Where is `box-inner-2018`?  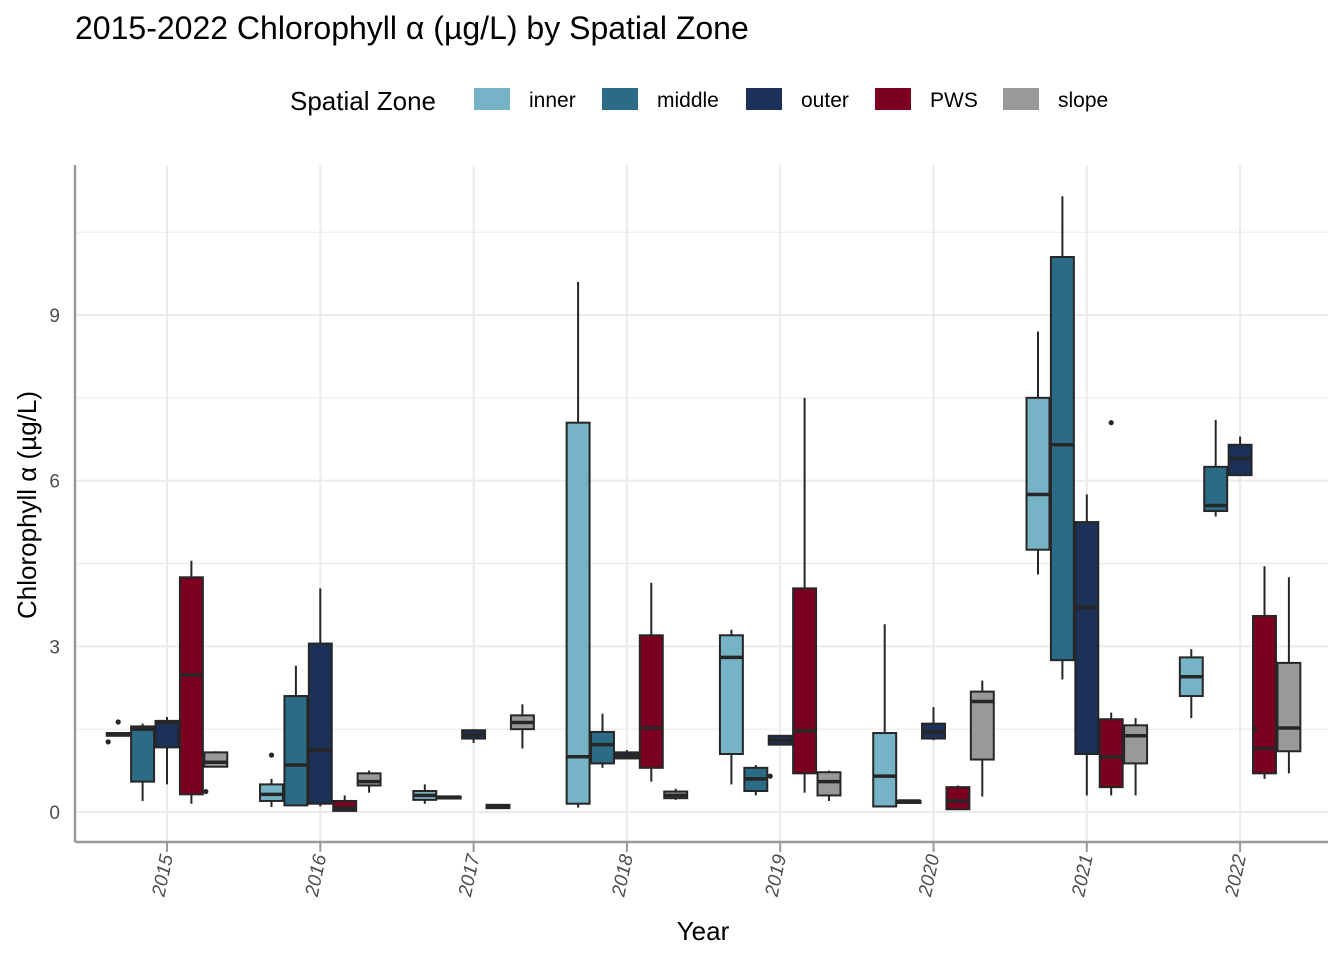 box-inner-2018 is located at coordinates (578, 544).